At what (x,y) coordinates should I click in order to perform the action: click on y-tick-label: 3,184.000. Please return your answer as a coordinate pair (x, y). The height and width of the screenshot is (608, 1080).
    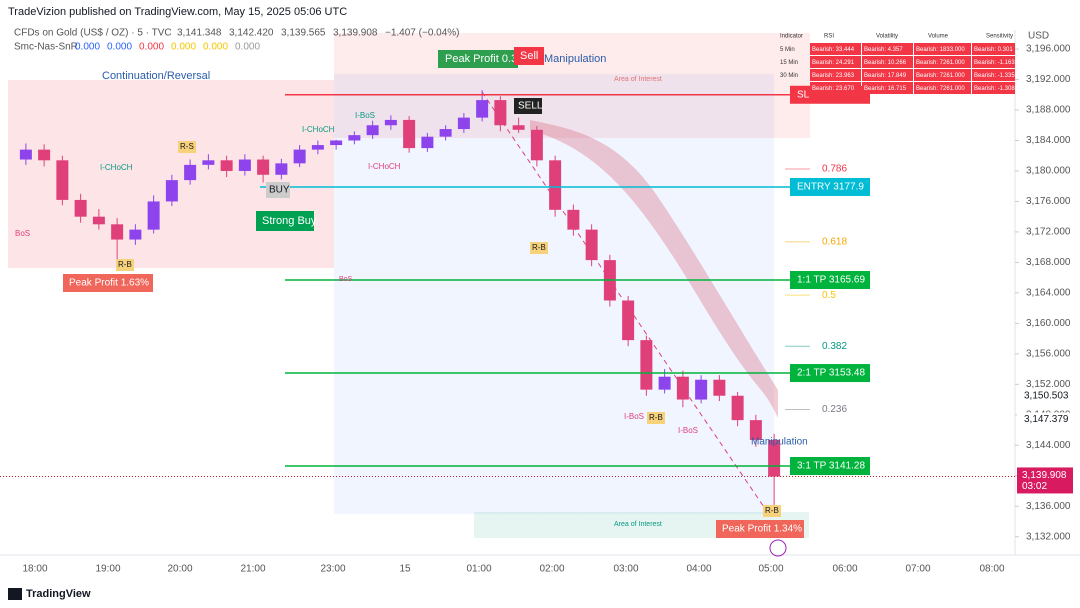
    Looking at the image, I should click on (1048, 140).